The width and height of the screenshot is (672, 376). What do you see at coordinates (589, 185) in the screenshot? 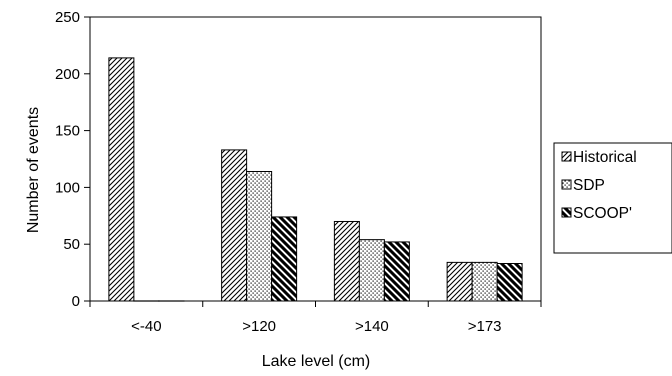
I see `legend-label-sdp: SDP` at bounding box center [589, 185].